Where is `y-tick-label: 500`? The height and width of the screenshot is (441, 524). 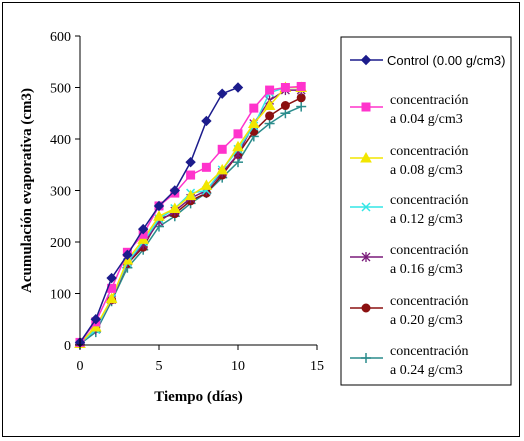 y-tick-label: 500 is located at coordinates (60, 89).